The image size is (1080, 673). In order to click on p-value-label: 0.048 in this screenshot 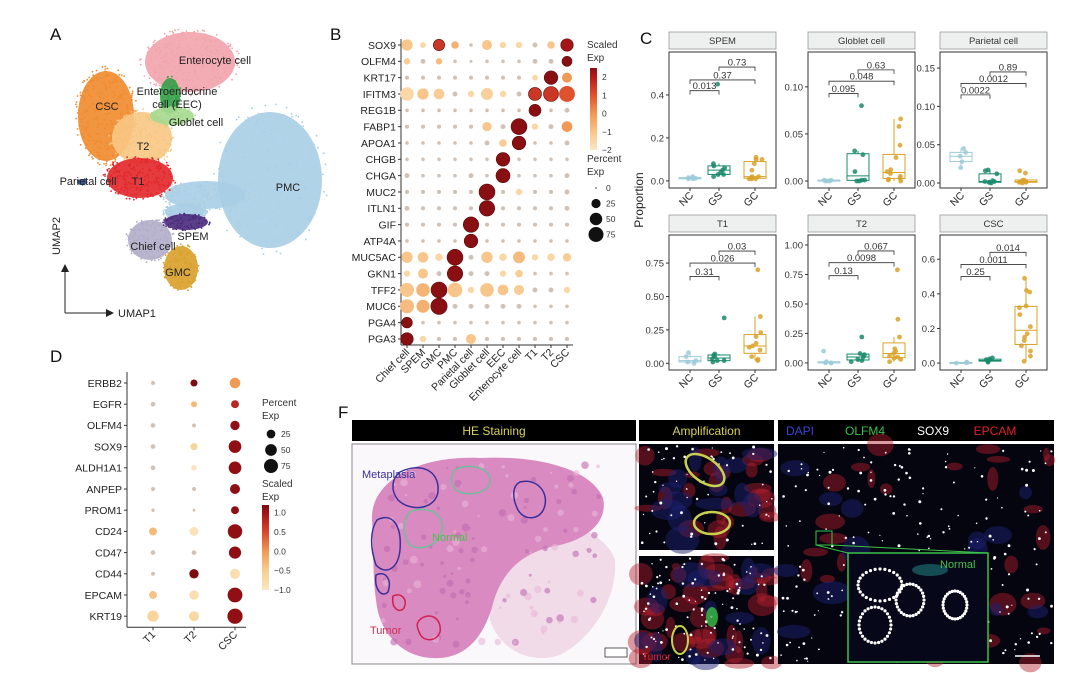, I will do `click(862, 77)`.